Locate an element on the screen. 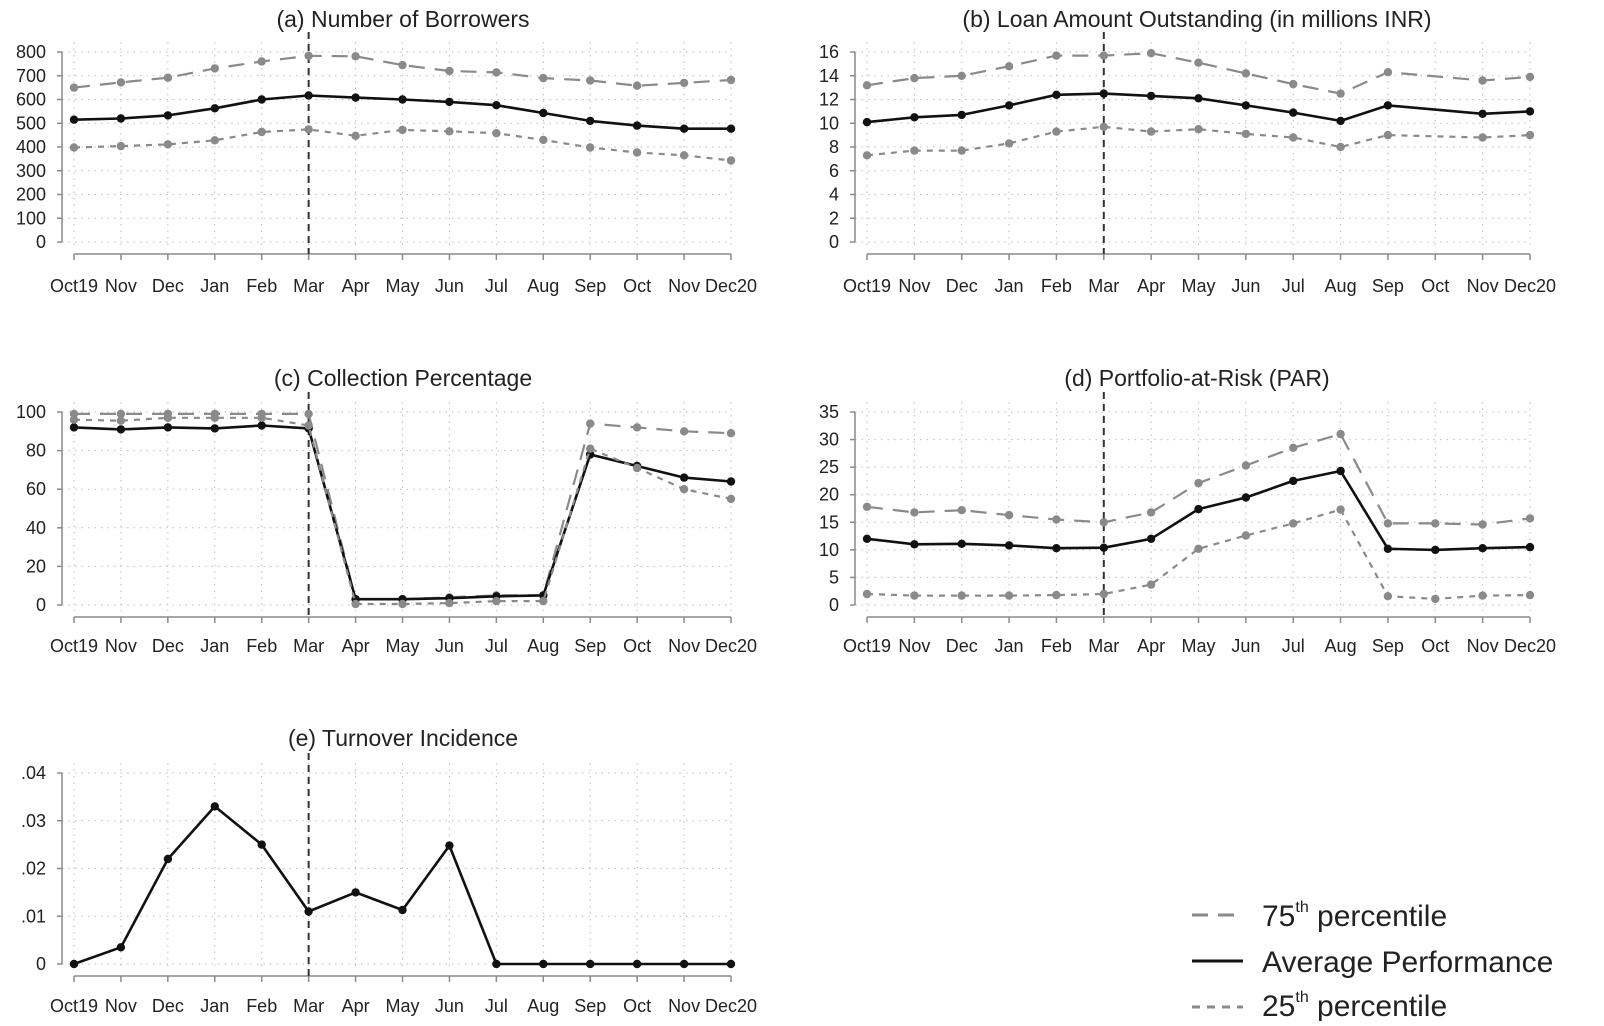 This screenshot has height=1026, width=1604. series-line-p75 is located at coordinates (1198, 73).